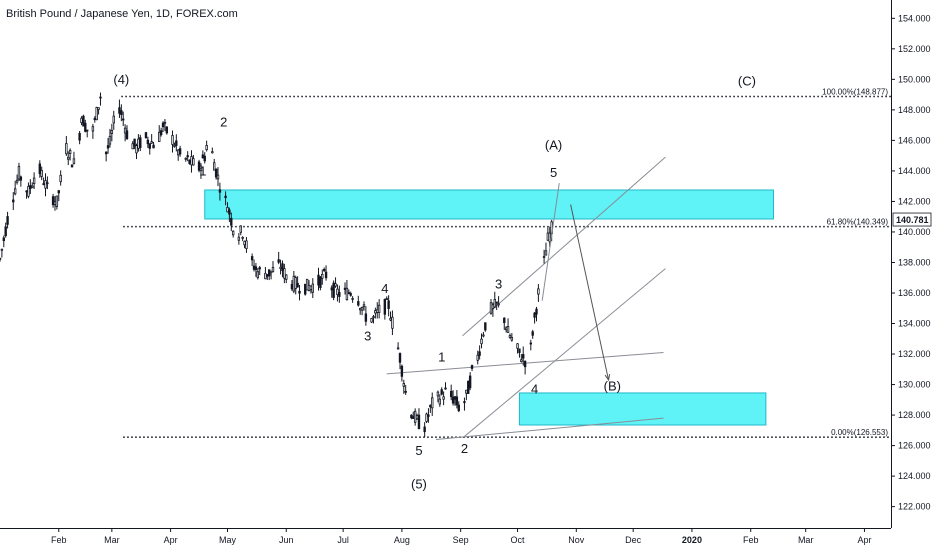  What do you see at coordinates (914, 476) in the screenshot?
I see `y-tick-label: 124.000` at bounding box center [914, 476].